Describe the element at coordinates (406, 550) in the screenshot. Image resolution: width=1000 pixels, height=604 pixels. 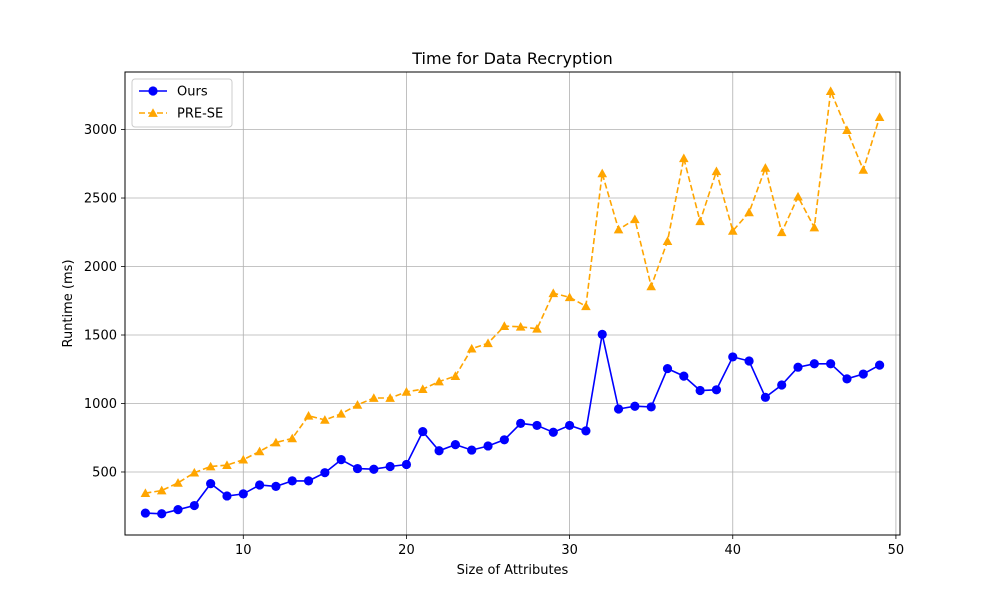
I see `x-tick-label: 20` at that location.